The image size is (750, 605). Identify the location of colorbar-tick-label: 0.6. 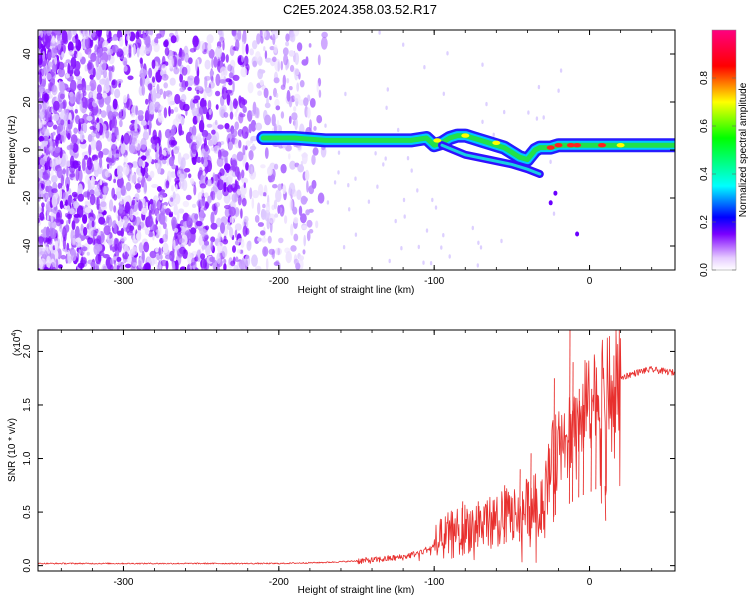
(704, 126).